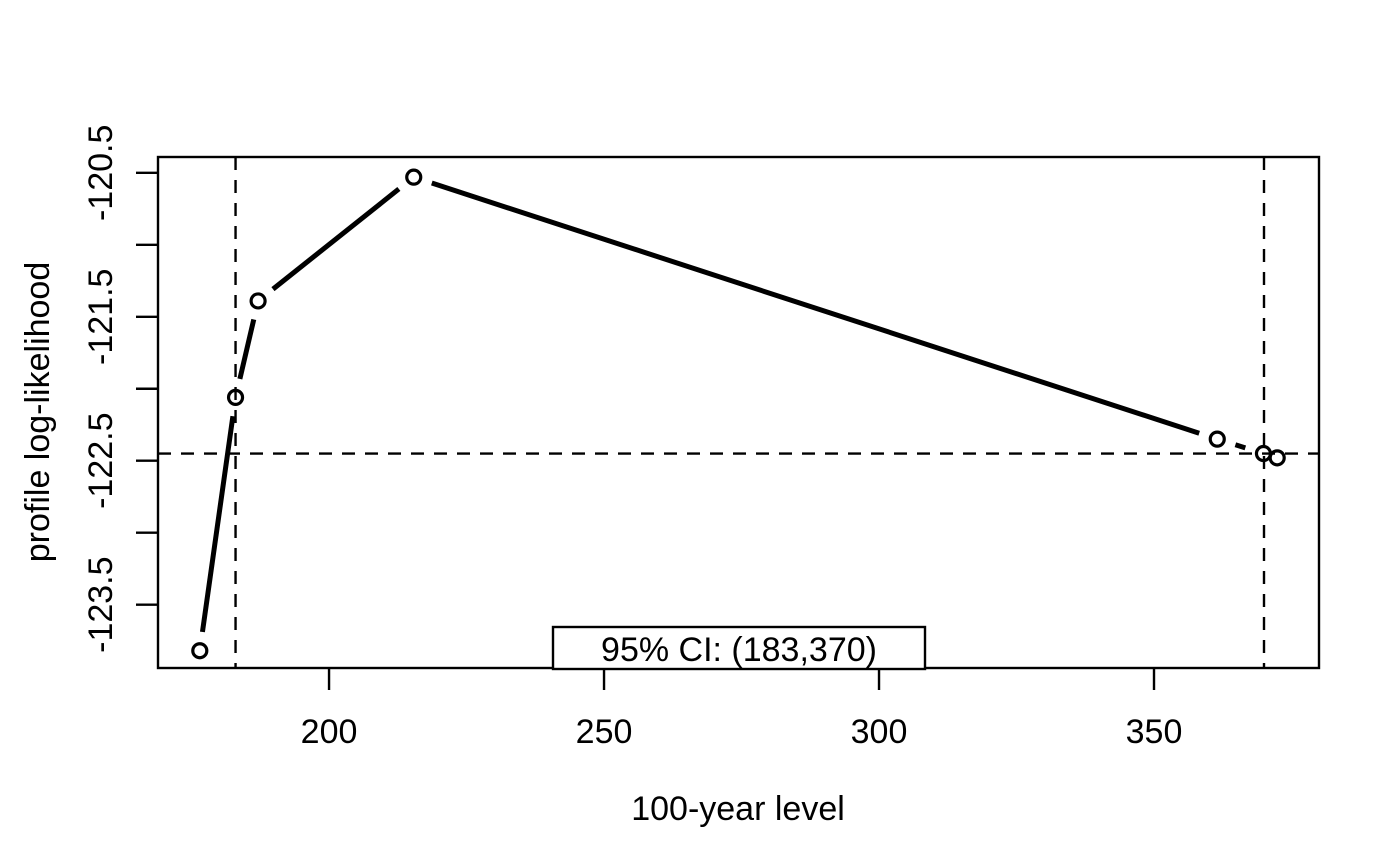 This screenshot has width=1400, height=866. What do you see at coordinates (101, 317) in the screenshot?
I see `y-axis-tick-label: -121.5` at bounding box center [101, 317].